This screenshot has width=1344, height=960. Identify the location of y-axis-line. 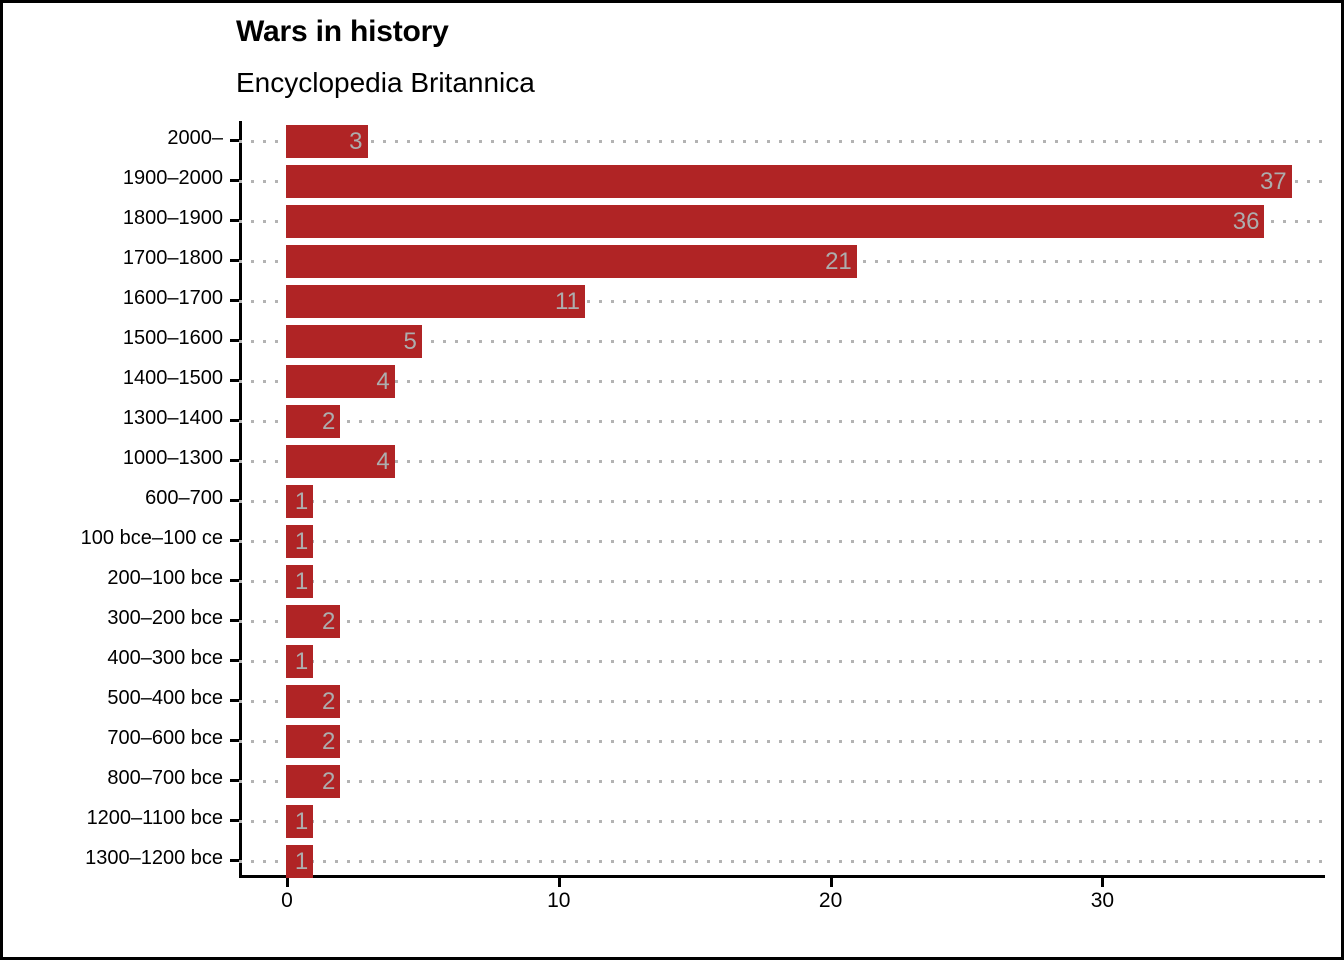
(240, 499).